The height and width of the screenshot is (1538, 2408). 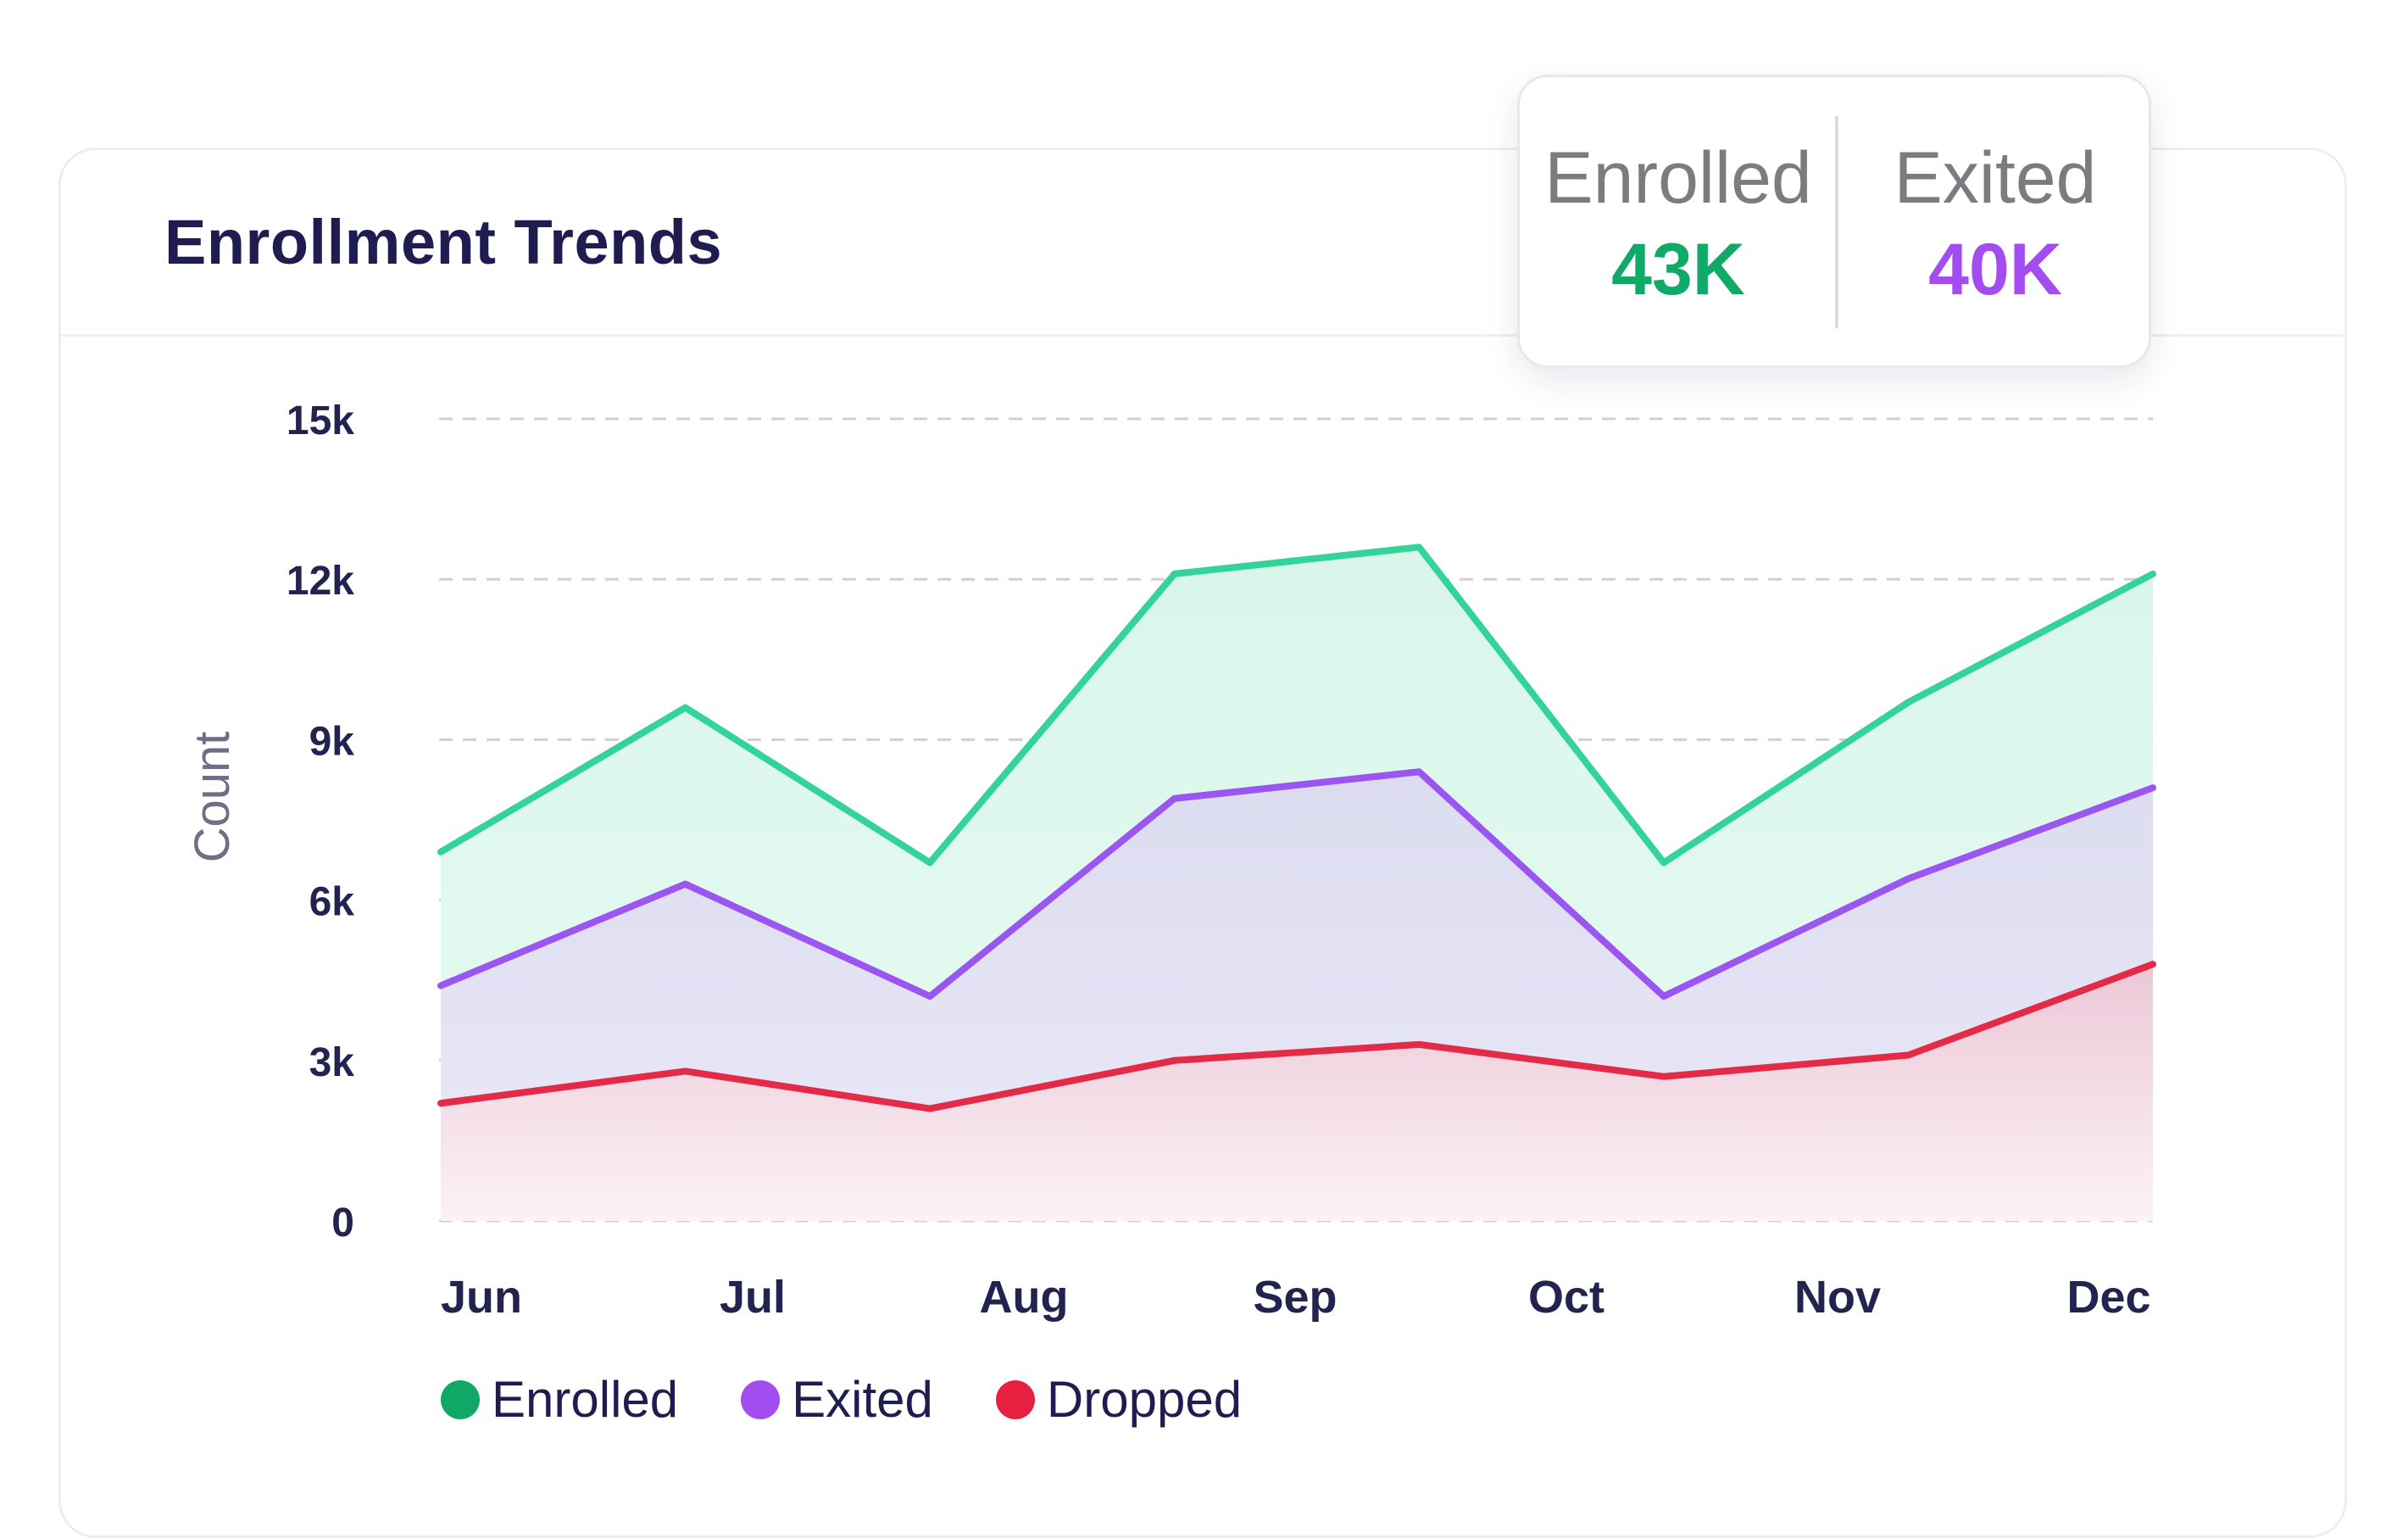 What do you see at coordinates (1296, 1036) in the screenshot?
I see `line-dropped` at bounding box center [1296, 1036].